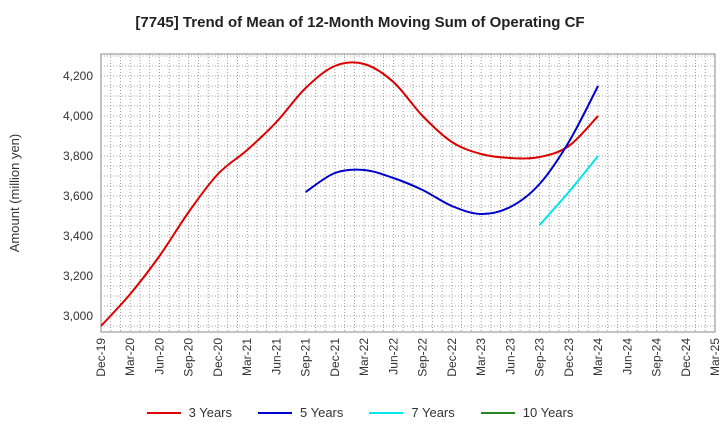 The width and height of the screenshot is (720, 440). I want to click on legend-swatch-10-years, so click(497, 412).